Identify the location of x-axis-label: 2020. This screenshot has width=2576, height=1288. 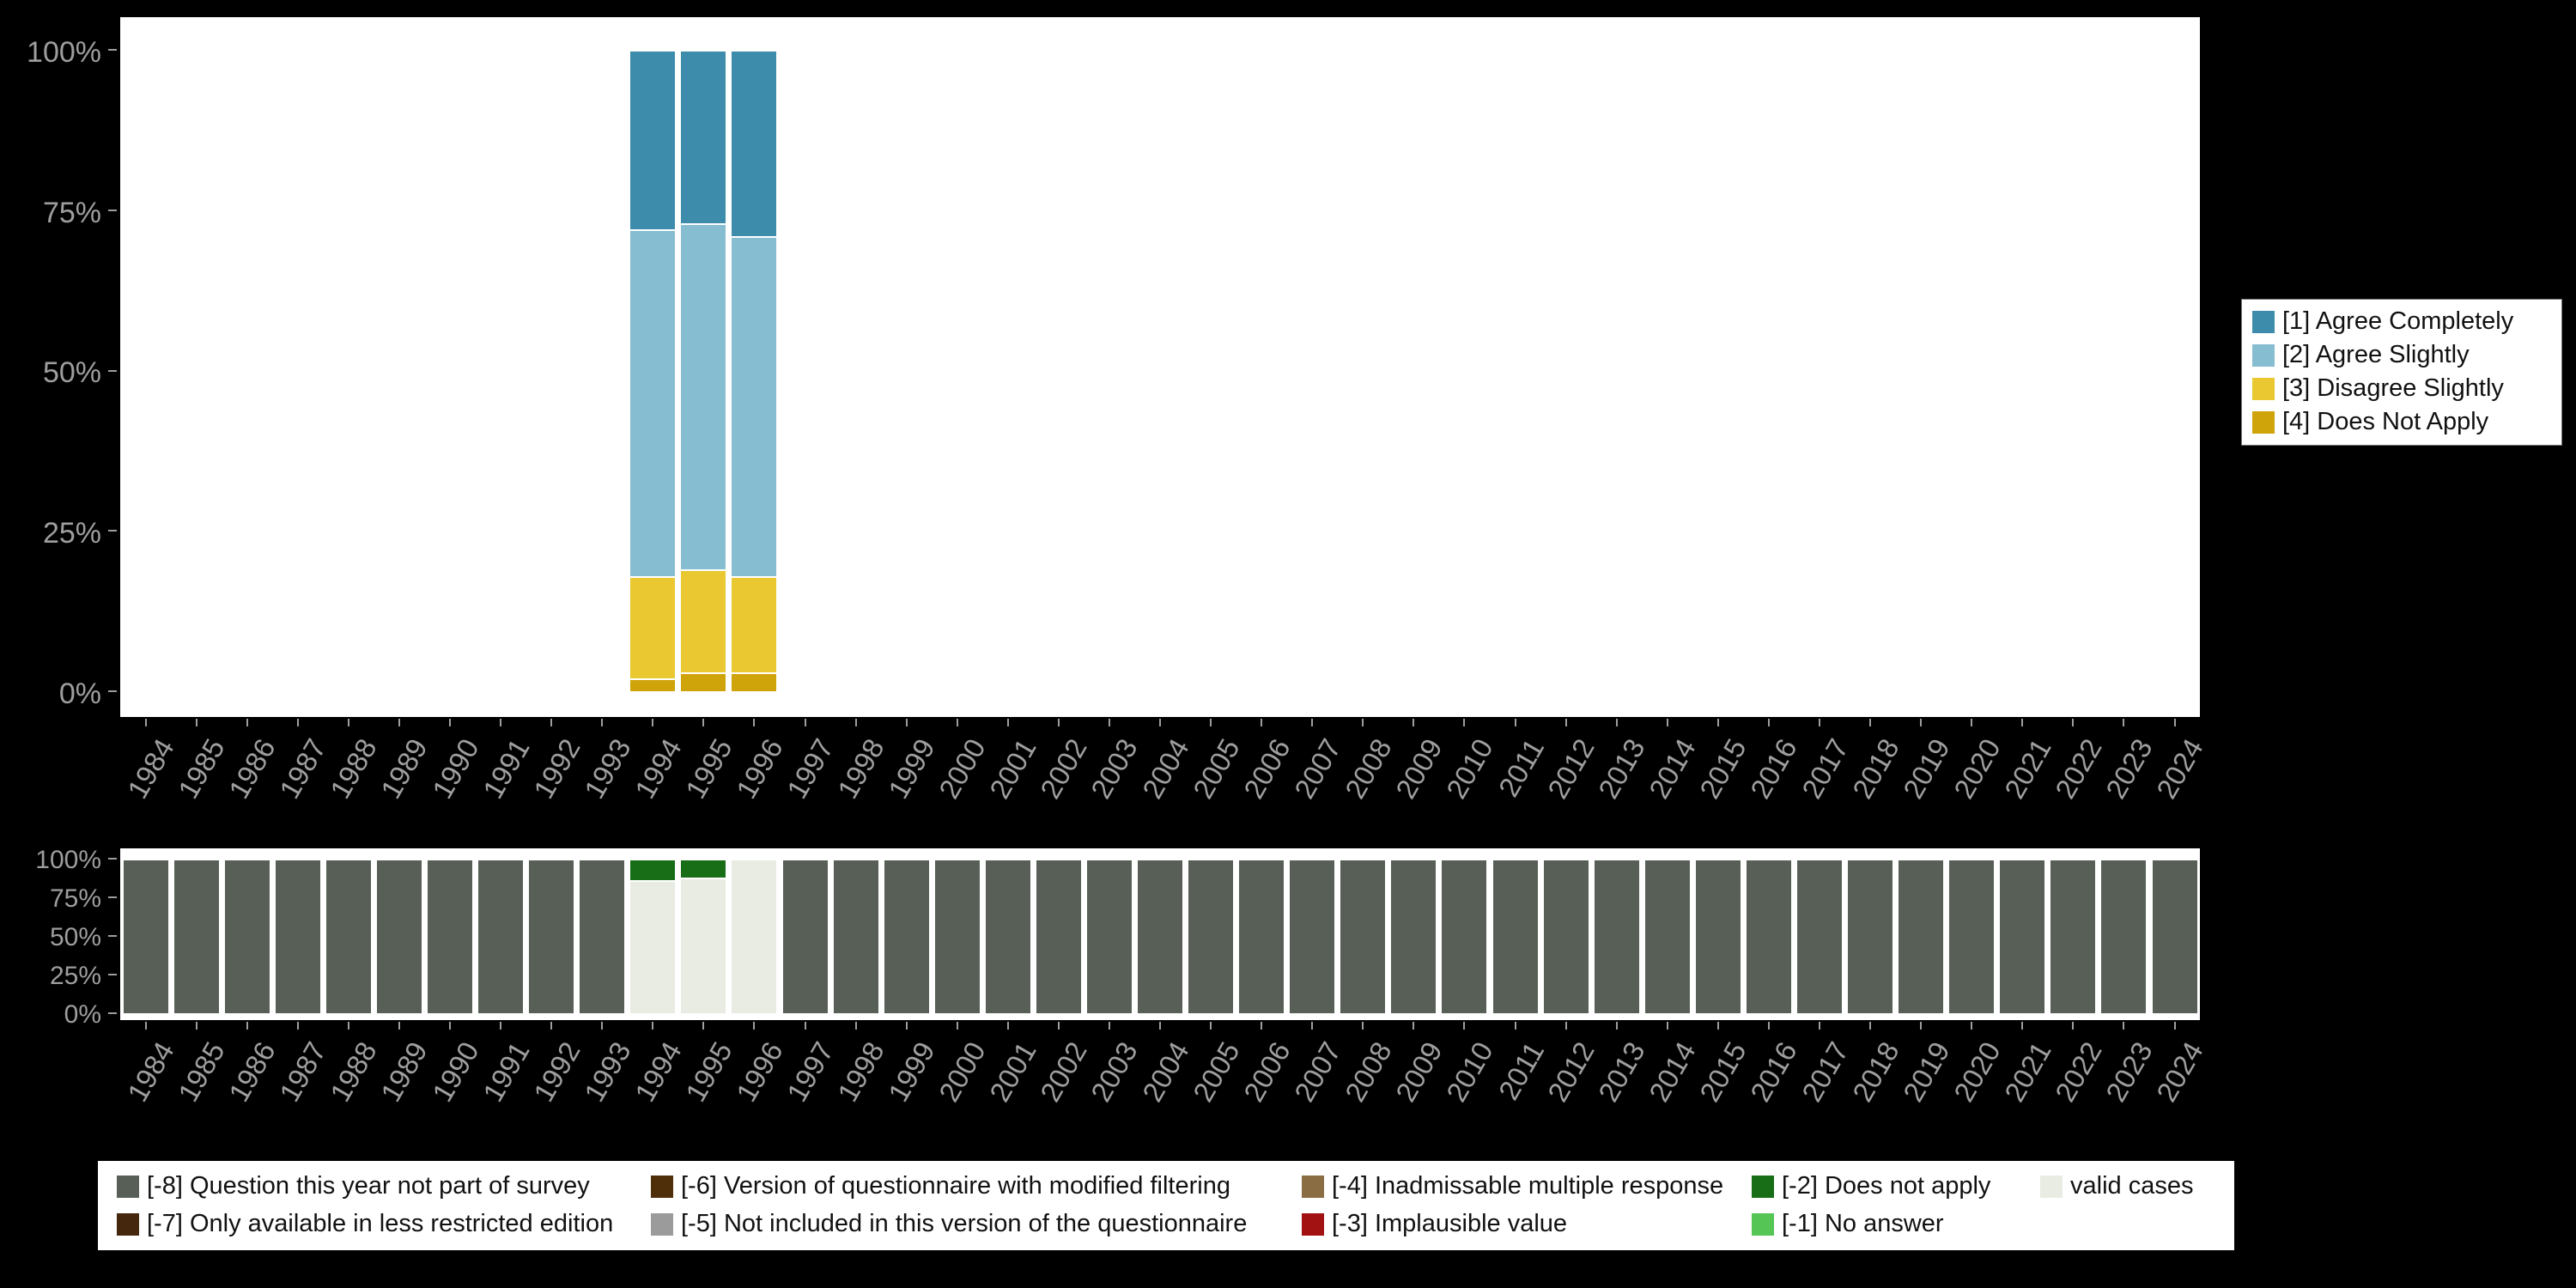
(1977, 1072).